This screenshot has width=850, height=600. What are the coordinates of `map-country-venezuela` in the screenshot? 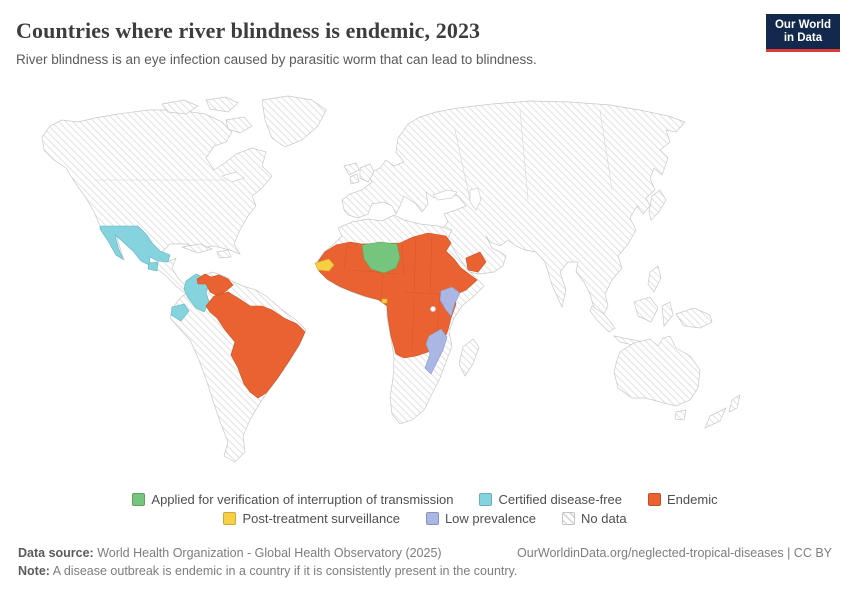 It's located at (215, 285).